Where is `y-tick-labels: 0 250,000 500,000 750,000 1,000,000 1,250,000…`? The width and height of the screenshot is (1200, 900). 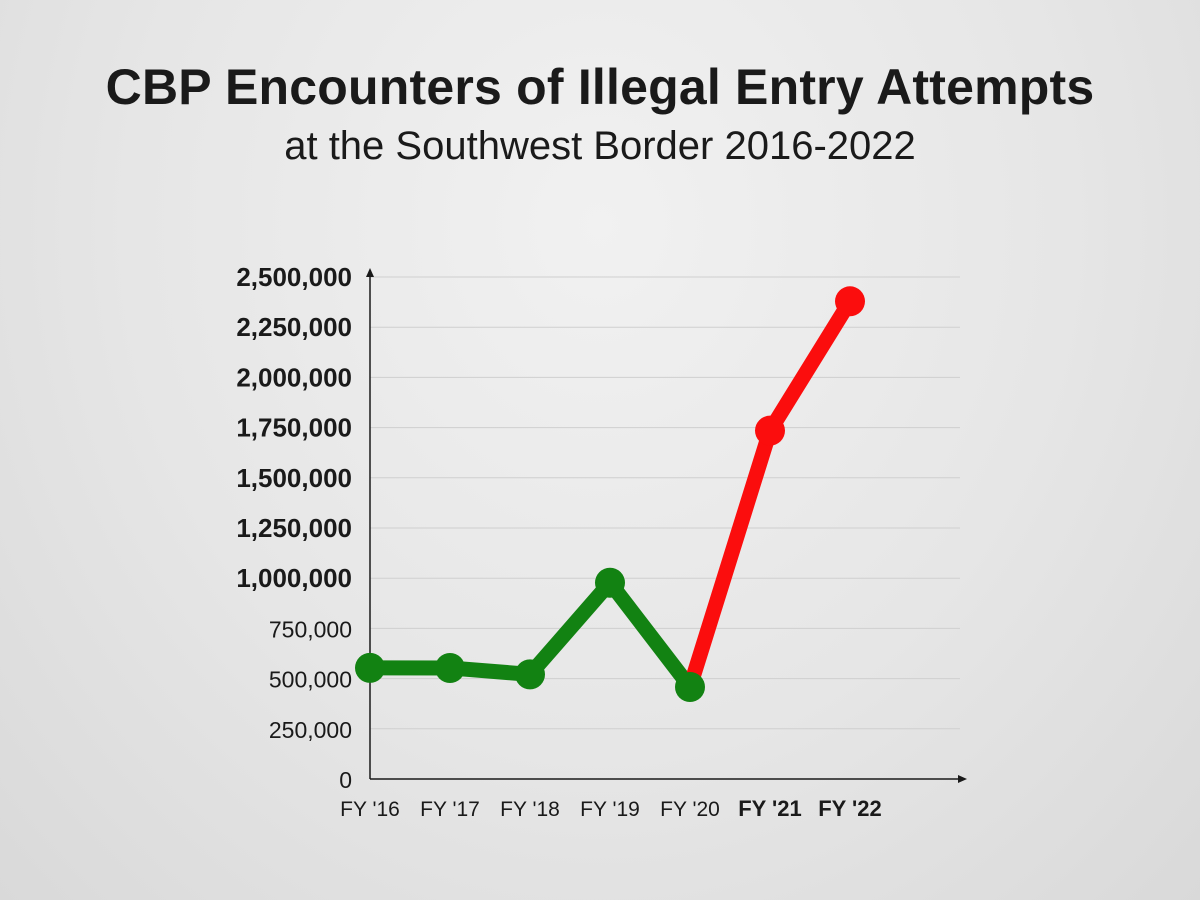 y-tick-labels: 0 250,000 500,000 750,000 1,000,000 1,250,000… is located at coordinates (294, 527).